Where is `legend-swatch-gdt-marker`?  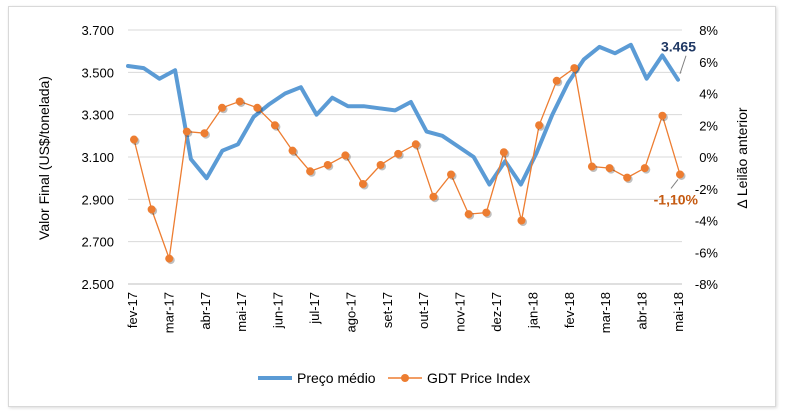
legend-swatch-gdt-marker is located at coordinates (405, 378).